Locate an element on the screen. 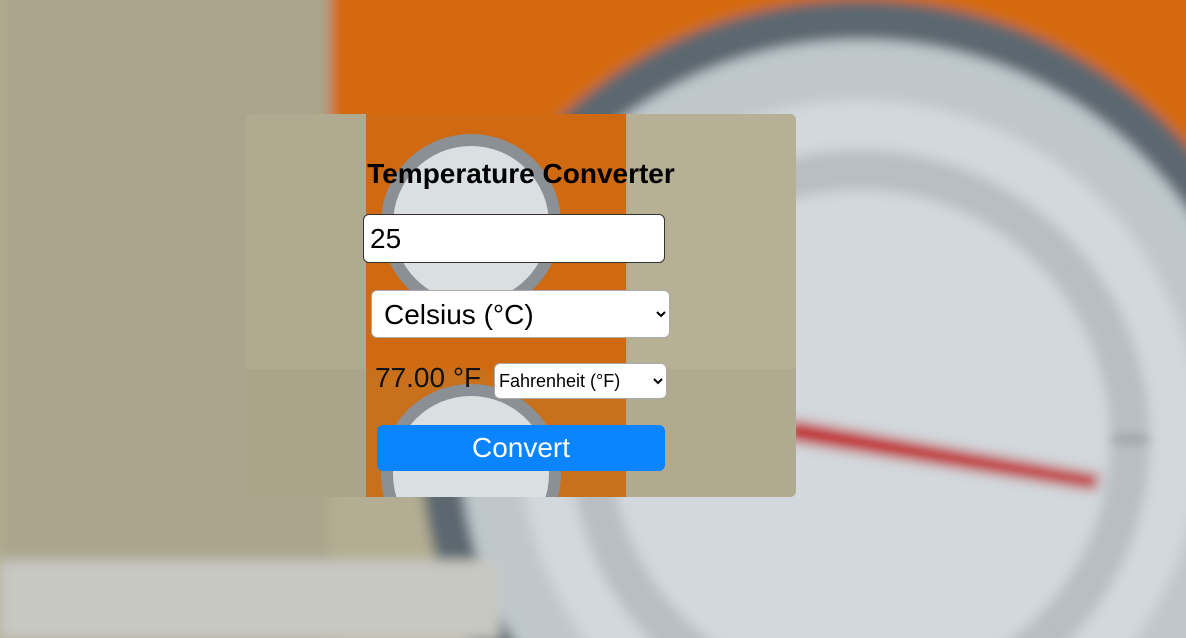 The width and height of the screenshot is (1186, 638). to-unit-select: Fahrenheit (°F) is located at coordinates (580, 381).